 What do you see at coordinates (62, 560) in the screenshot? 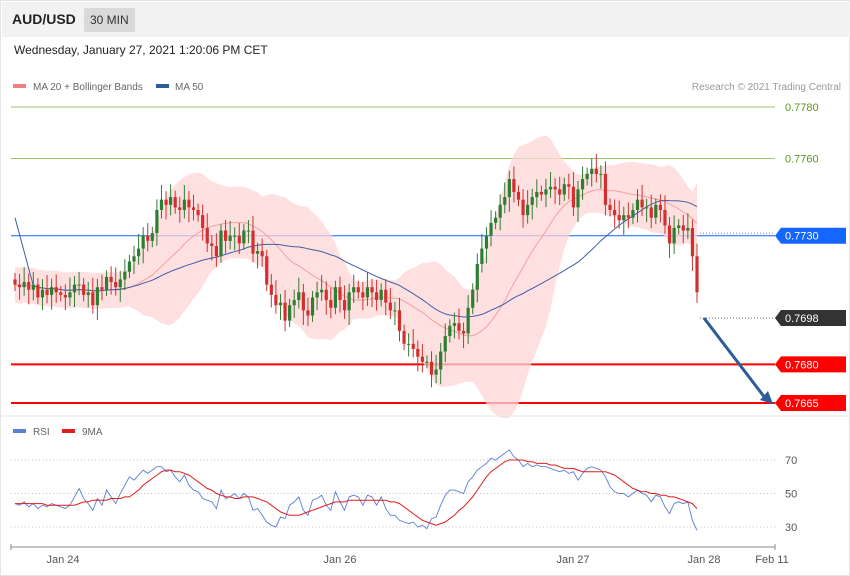
I see `x-tick-label: Jan 24` at bounding box center [62, 560].